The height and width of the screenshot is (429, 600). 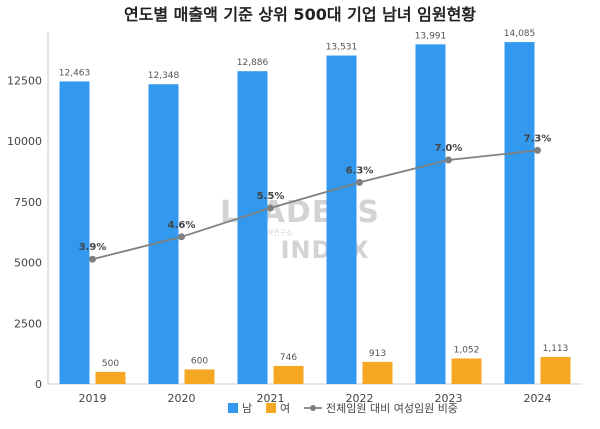 I want to click on bar-data-label: 13,991, so click(x=431, y=36).